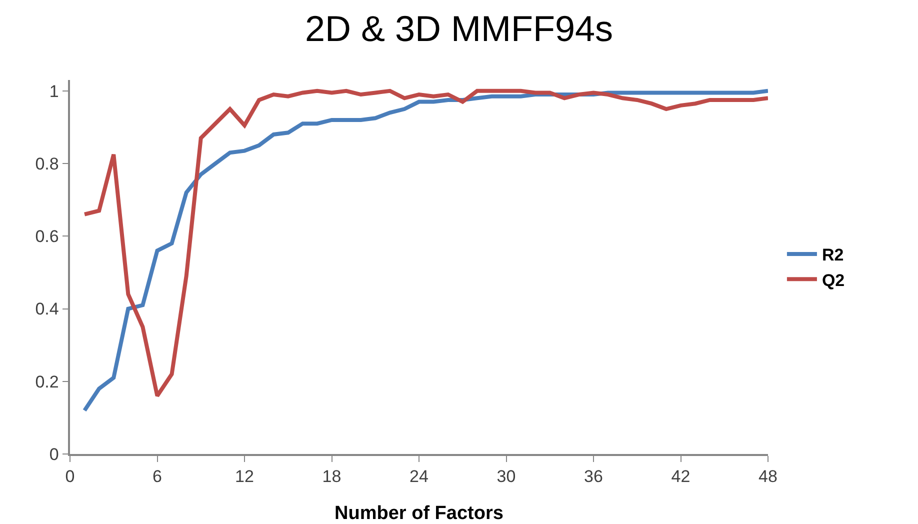  I want to click on x-tick-label: 6, so click(157, 476).